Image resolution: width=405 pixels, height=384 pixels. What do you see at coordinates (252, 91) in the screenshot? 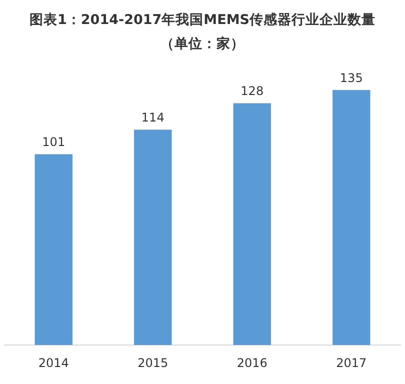
I see `data-label: 128` at bounding box center [252, 91].